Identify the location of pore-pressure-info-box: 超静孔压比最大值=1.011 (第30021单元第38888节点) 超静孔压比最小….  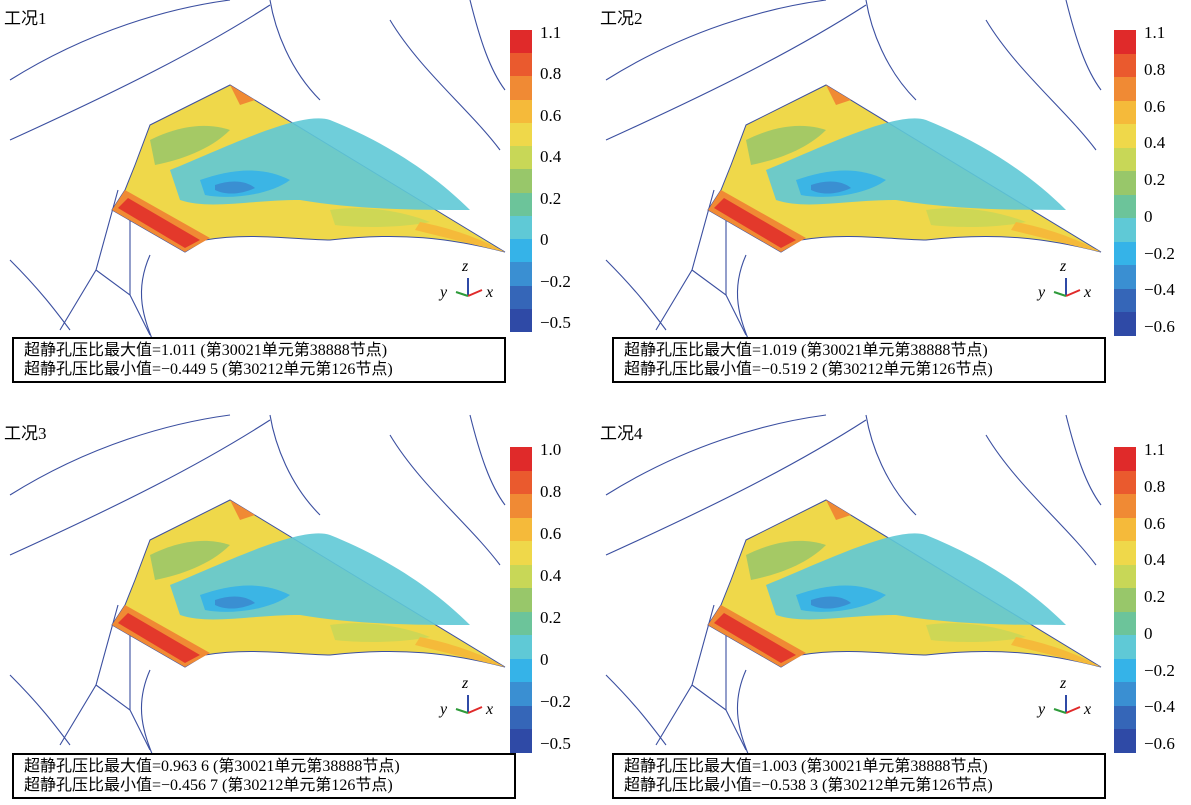
(259, 360).